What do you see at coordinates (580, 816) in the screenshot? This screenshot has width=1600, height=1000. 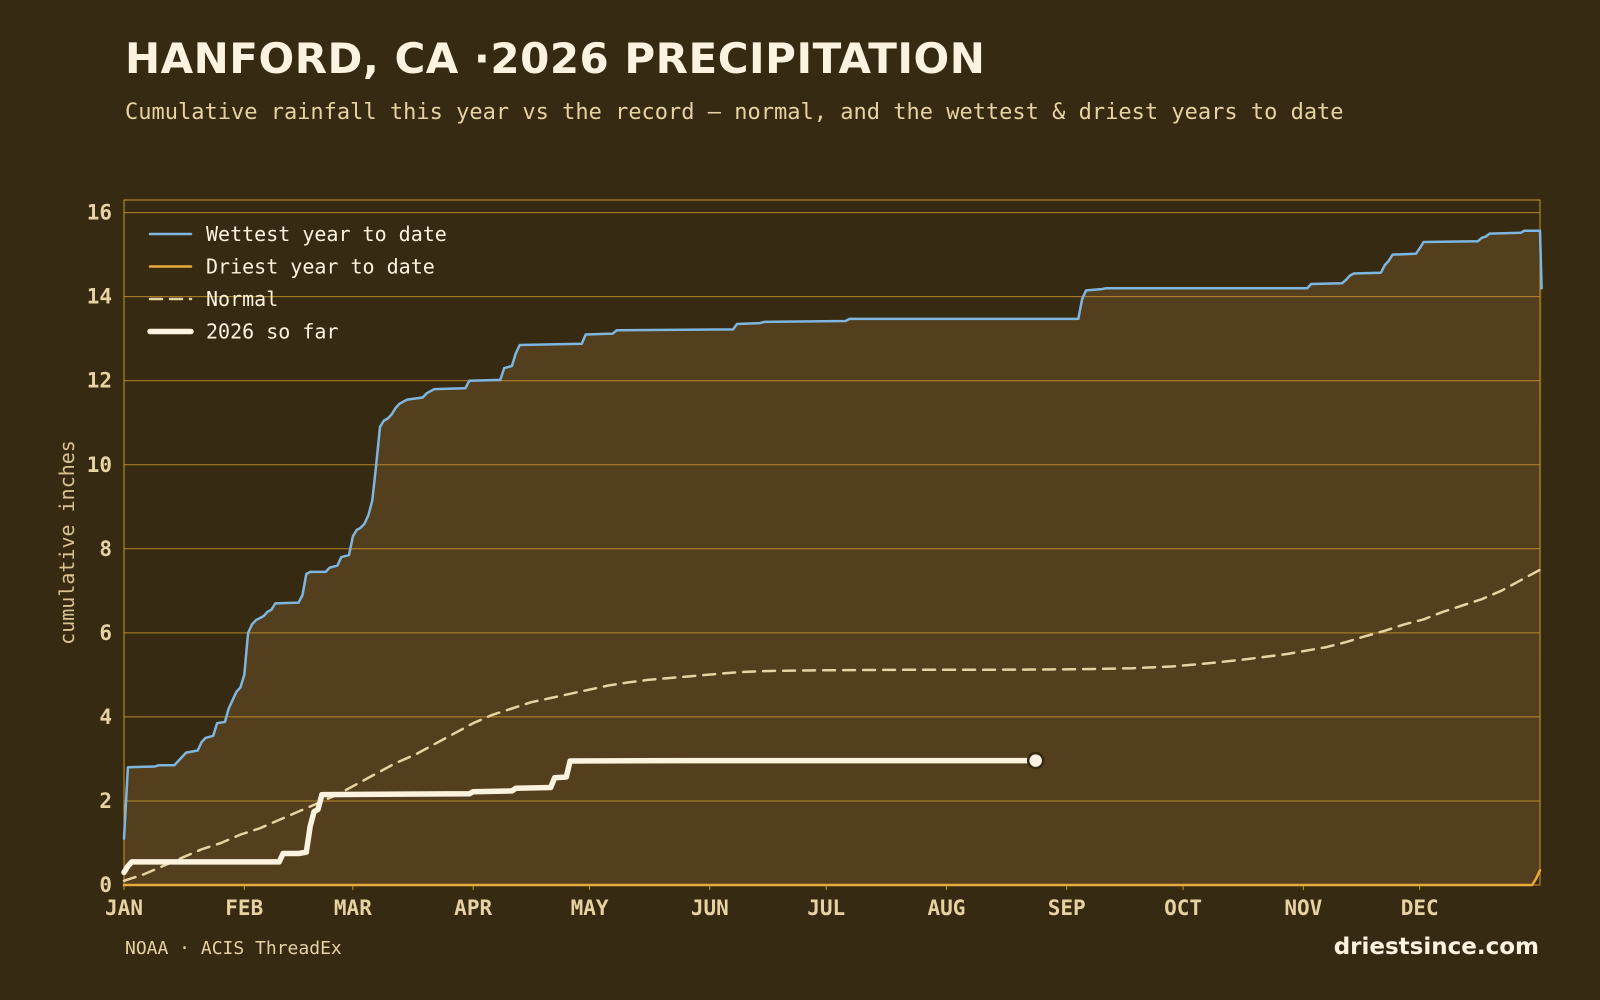 I see `current-year-line` at bounding box center [580, 816].